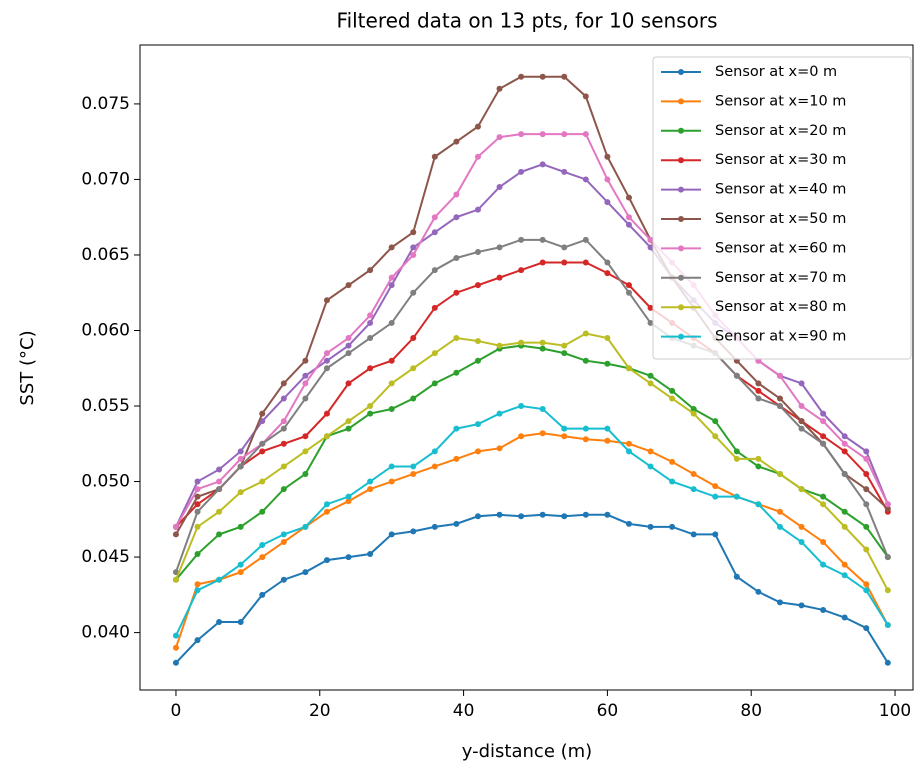 This screenshot has width=920, height=771. I want to click on x-axis-label: y-distance (m), so click(527, 751).